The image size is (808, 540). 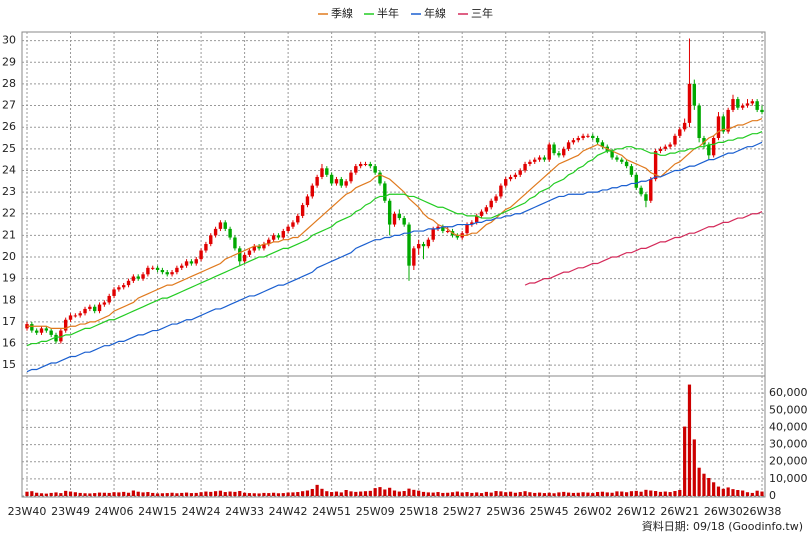 What do you see at coordinates (9, 61) in the screenshot?
I see `y-tick-label: 29` at bounding box center [9, 61].